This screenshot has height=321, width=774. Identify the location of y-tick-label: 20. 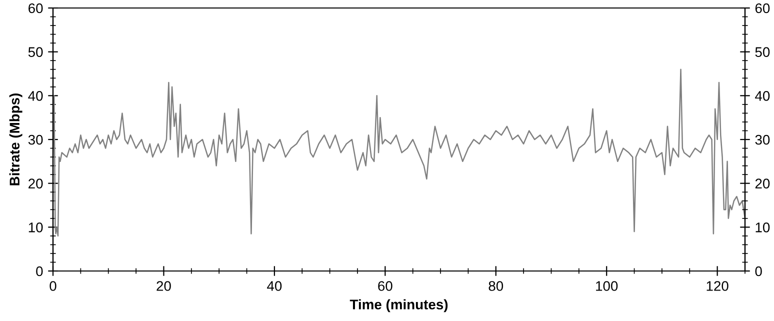
(35, 183).